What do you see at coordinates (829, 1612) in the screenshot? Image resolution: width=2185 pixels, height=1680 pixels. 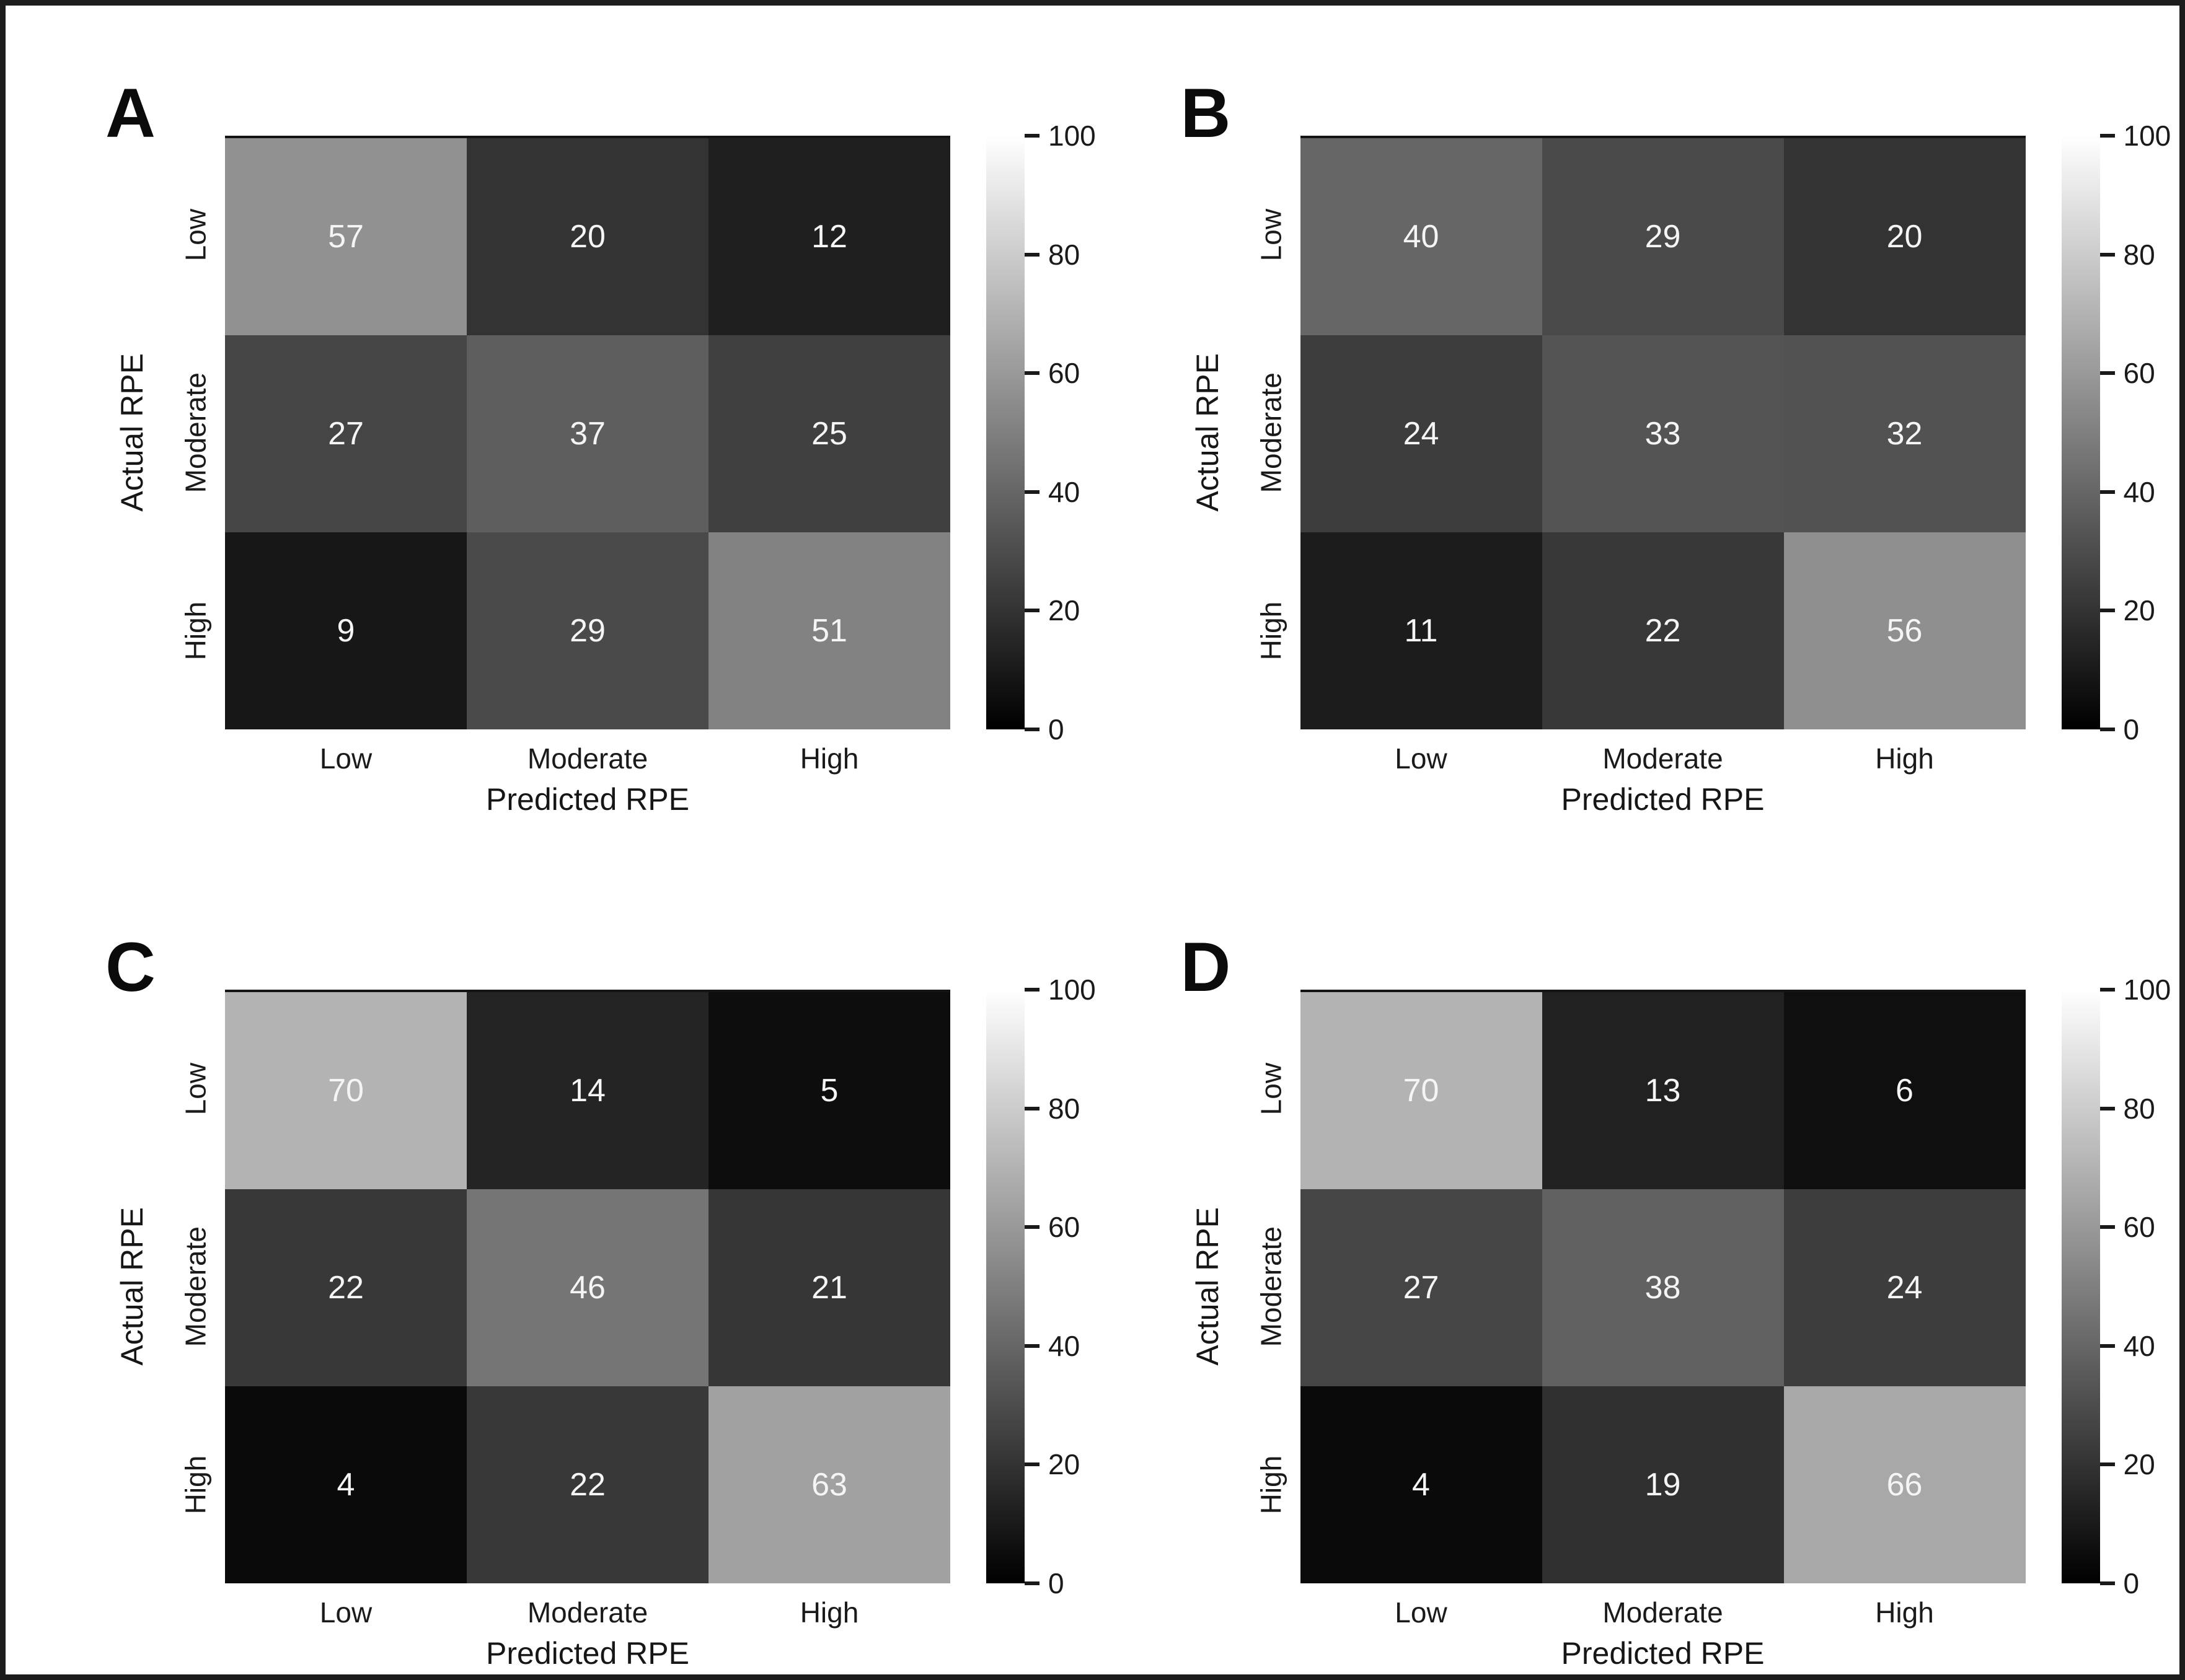 I see `x-tick-label: High` at bounding box center [829, 1612].